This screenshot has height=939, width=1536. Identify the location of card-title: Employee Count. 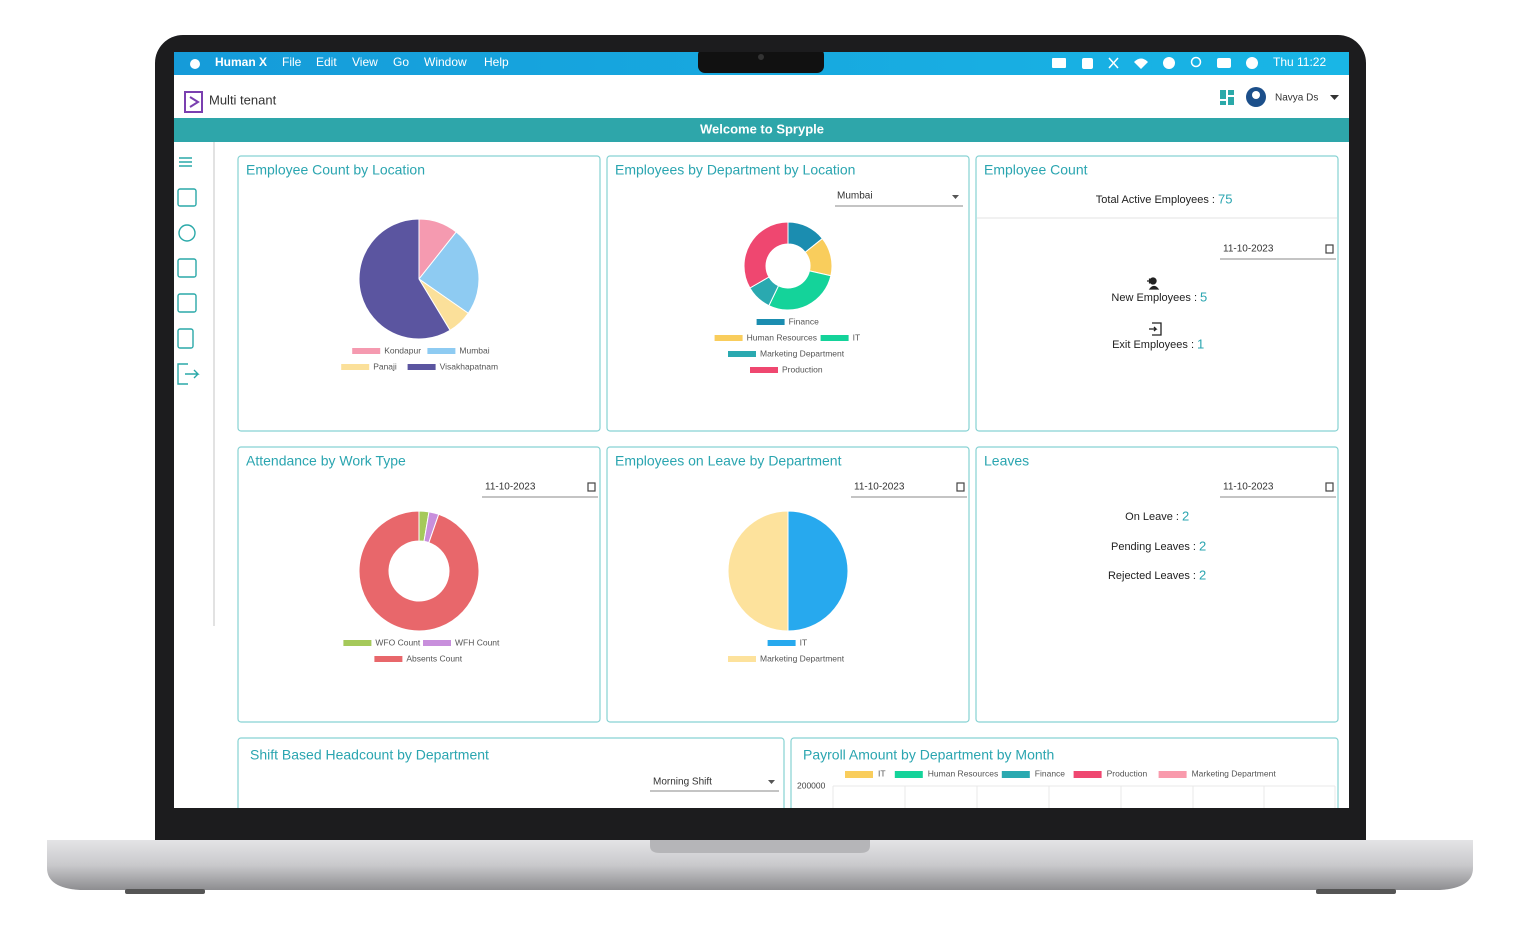
(1036, 170).